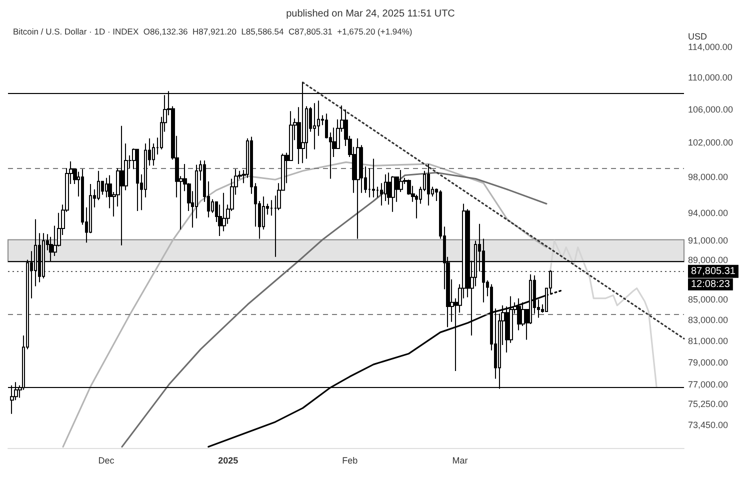 The width and height of the screenshot is (741, 492). Describe the element at coordinates (350, 461) in the screenshot. I see `x-tick-label: Feb` at that location.